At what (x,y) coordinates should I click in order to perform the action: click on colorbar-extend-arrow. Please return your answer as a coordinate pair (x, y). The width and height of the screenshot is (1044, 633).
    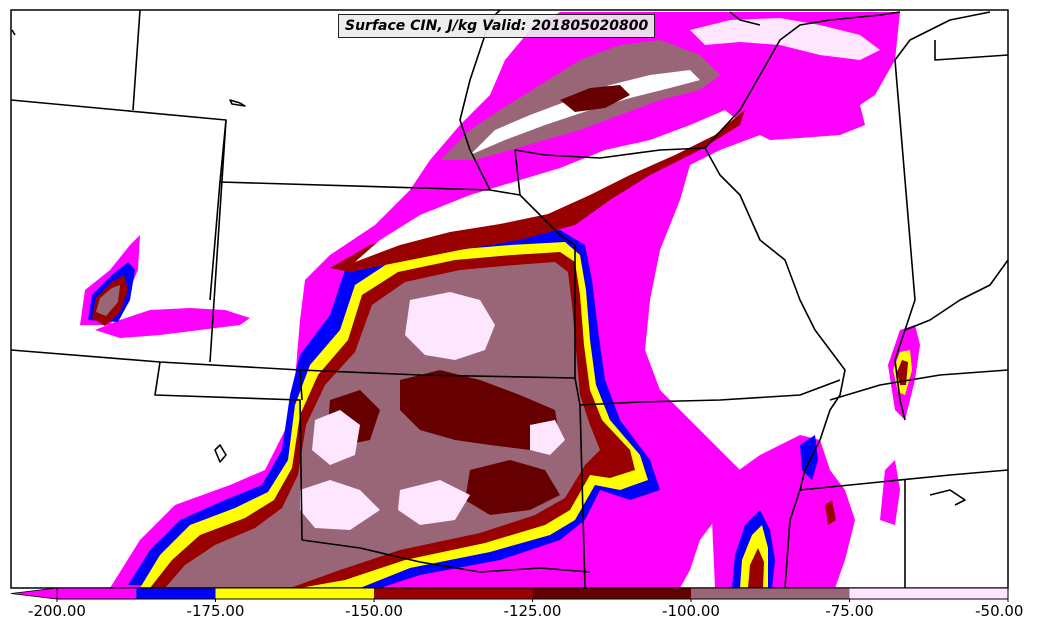
    Looking at the image, I should click on (34, 593).